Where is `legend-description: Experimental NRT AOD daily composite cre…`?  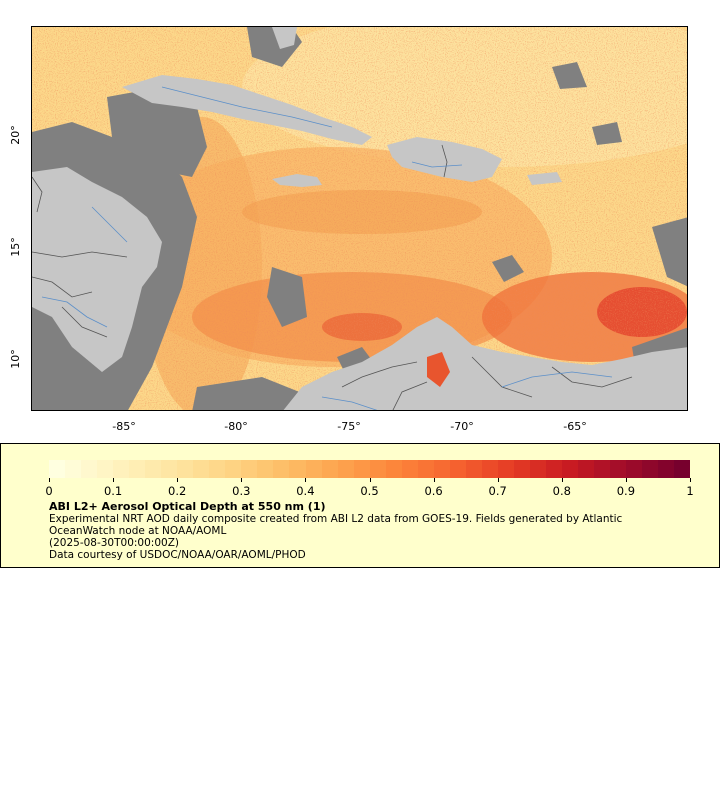 legend-description: Experimental NRT AOD daily composite cre… is located at coordinates (336, 525).